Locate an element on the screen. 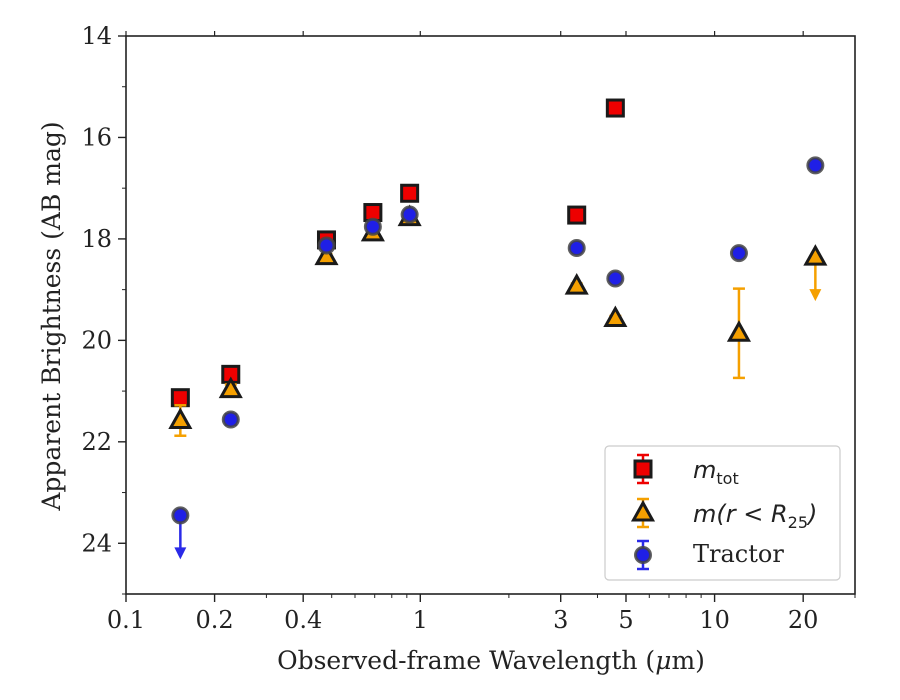  y-axis-label: Apparent Brightness (AB mag) is located at coordinates (51, 316).